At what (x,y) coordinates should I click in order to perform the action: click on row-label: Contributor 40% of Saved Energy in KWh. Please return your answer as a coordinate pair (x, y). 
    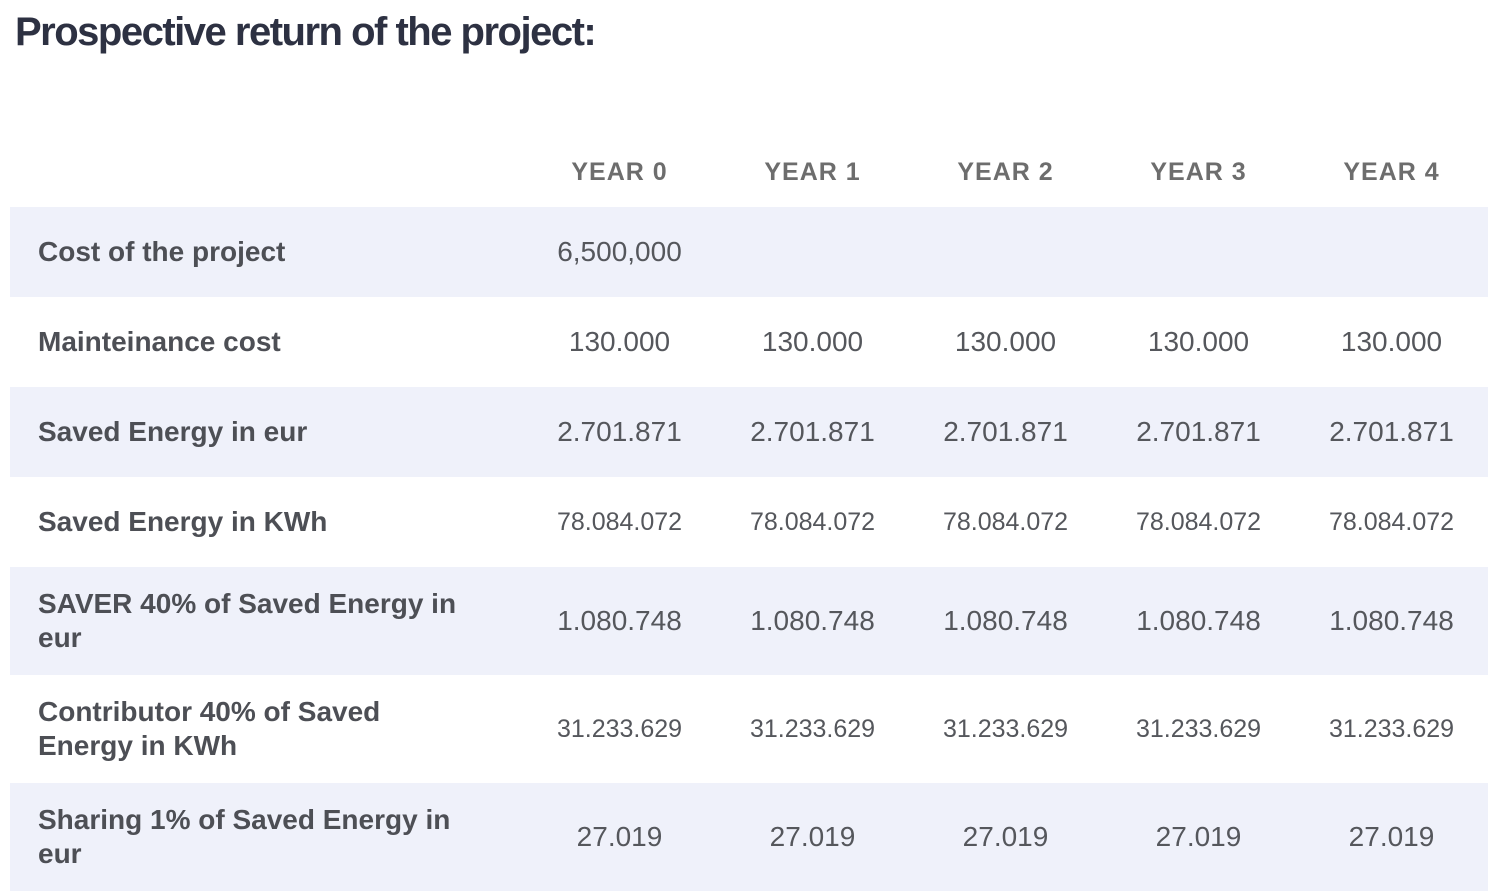
    Looking at the image, I should click on (209, 728).